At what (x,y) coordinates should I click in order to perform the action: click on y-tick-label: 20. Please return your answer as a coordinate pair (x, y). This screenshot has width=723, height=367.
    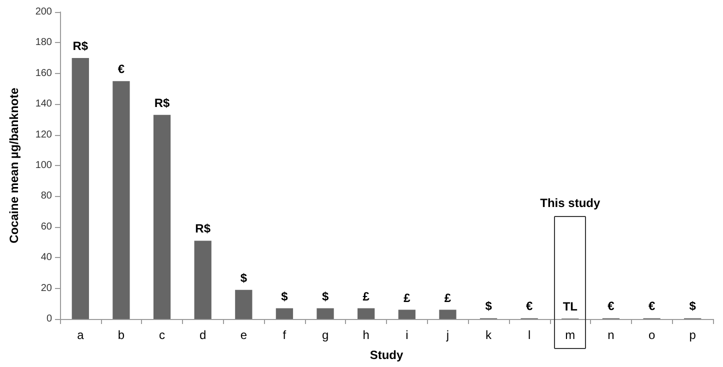
    Looking at the image, I should click on (46, 288).